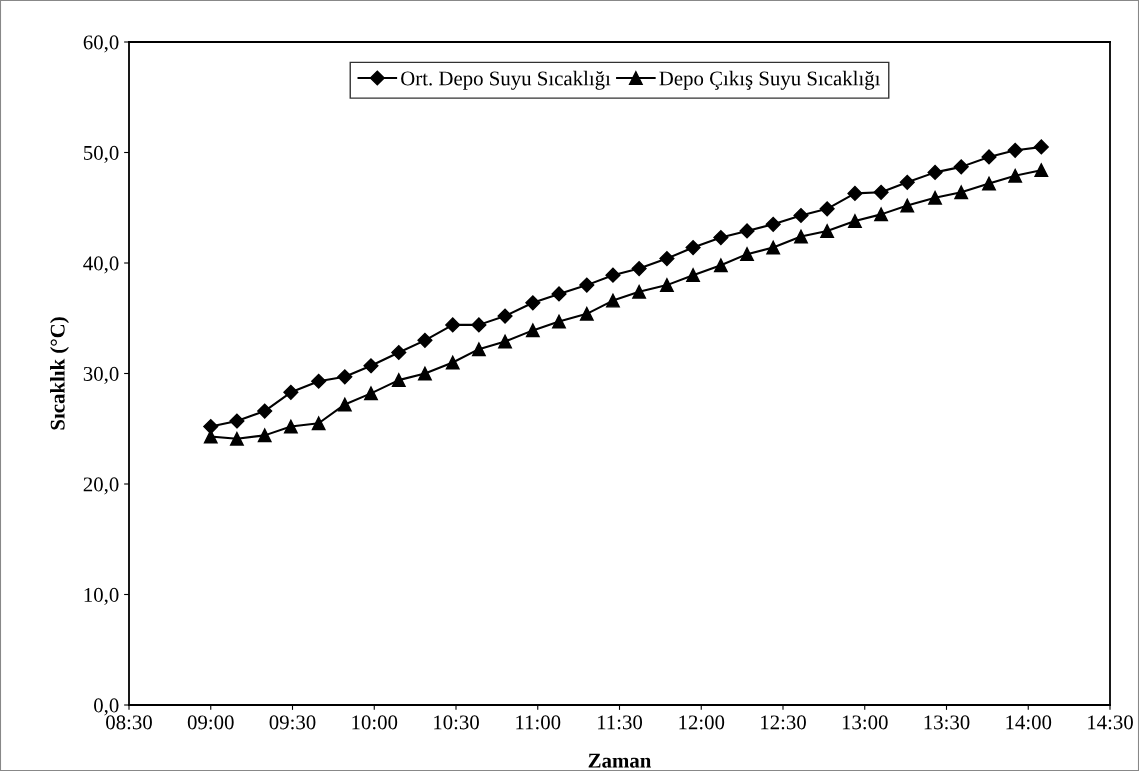 Image resolution: width=1139 pixels, height=771 pixels. Describe the element at coordinates (101, 44) in the screenshot. I see `y-tick-label: 60,0` at that location.